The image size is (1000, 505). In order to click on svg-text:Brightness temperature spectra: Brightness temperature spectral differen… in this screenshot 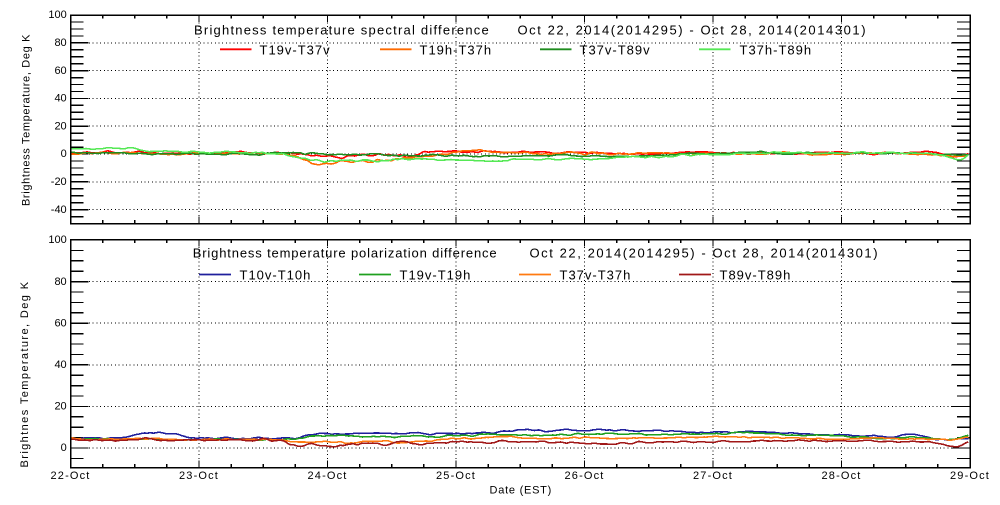, I will do `click(342, 30)`.